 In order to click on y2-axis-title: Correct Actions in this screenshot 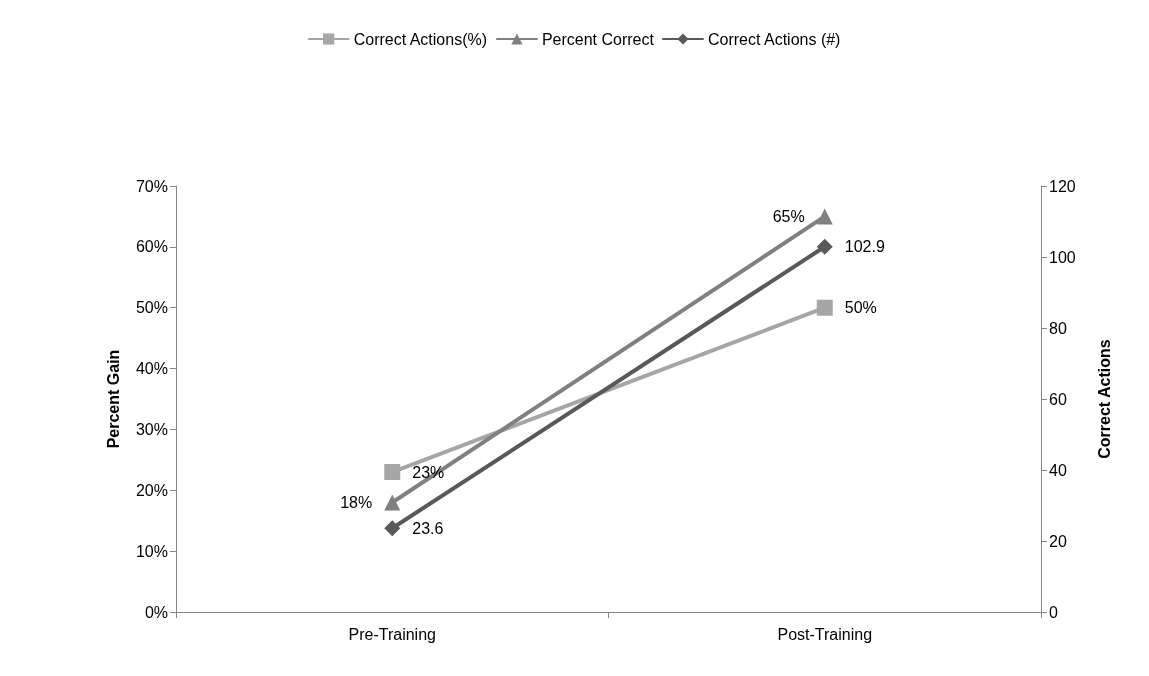, I will do `click(1104, 399)`.